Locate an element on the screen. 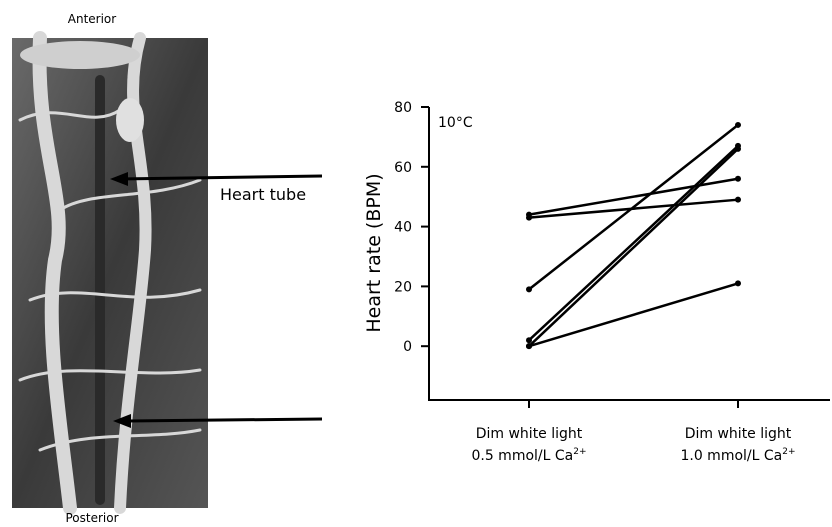  heart-tube-label: Heart tube is located at coordinates (263, 194).